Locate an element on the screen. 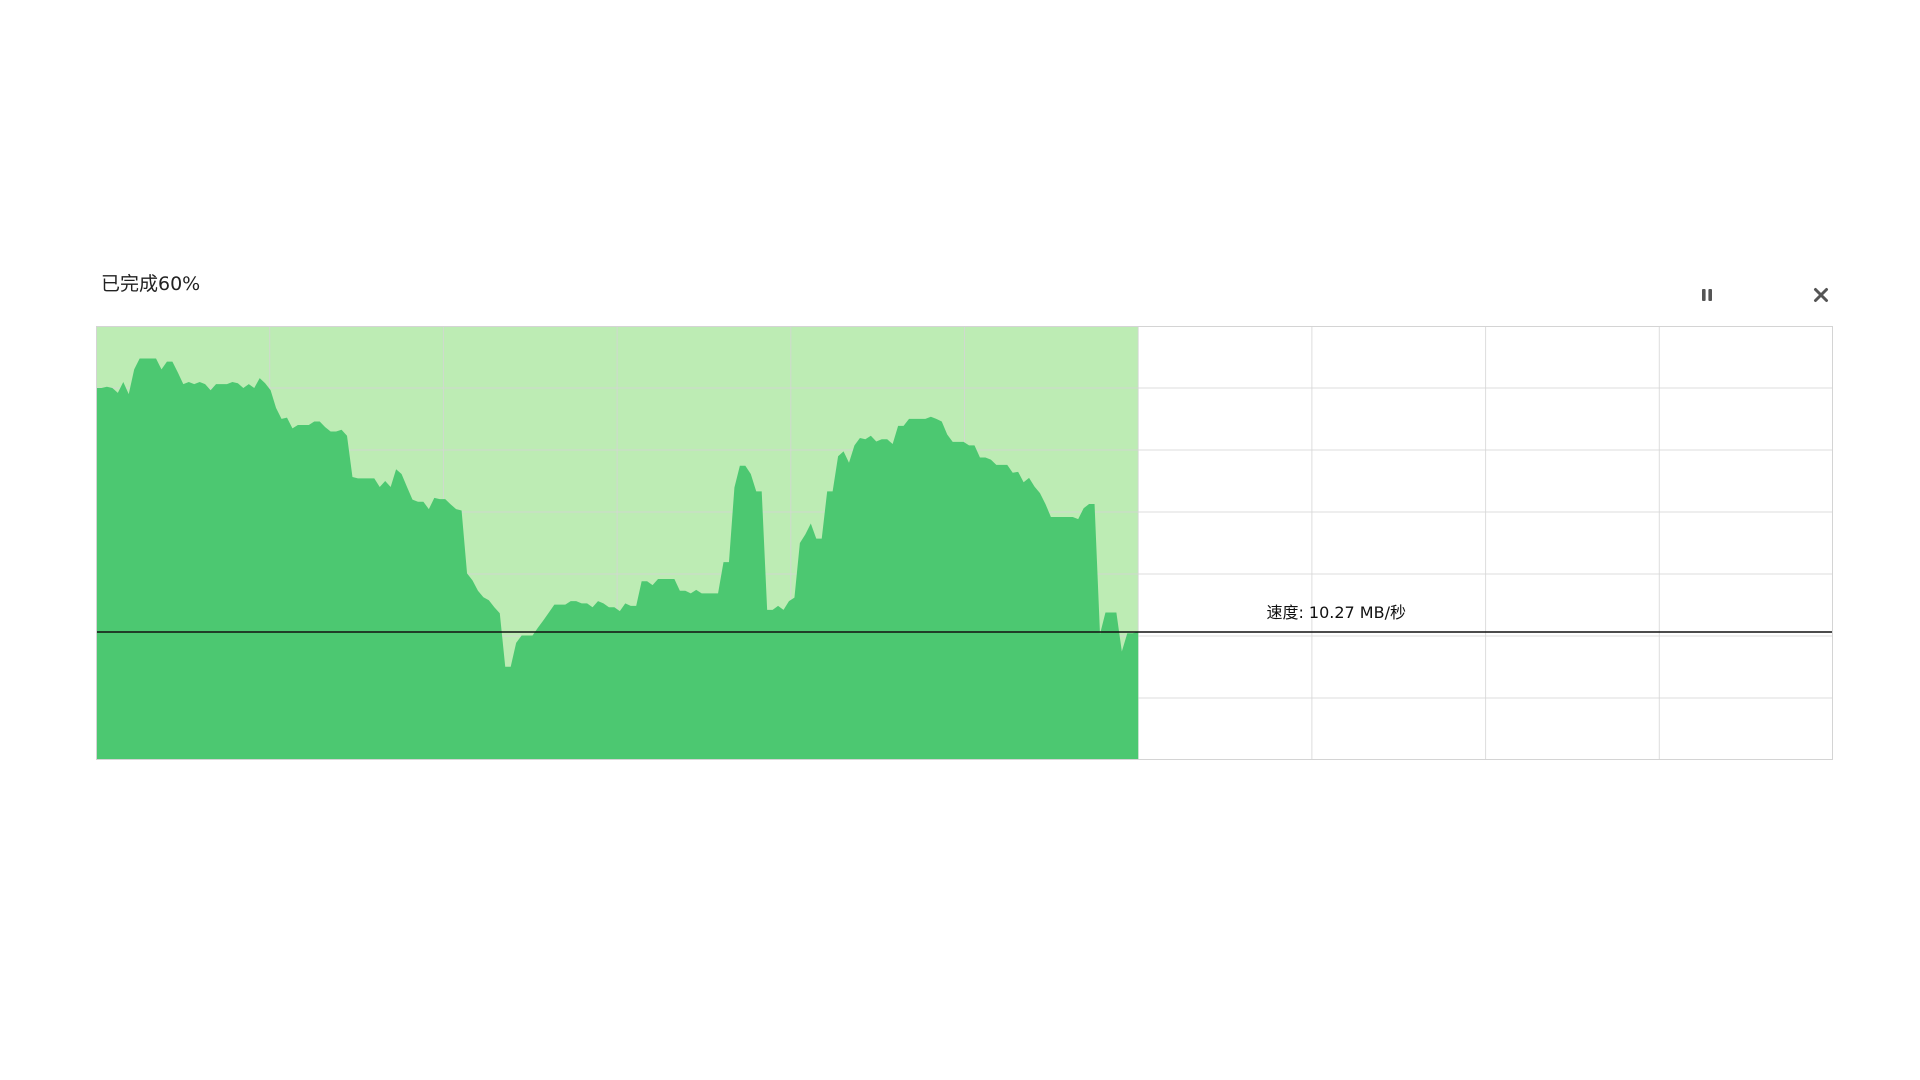 The height and width of the screenshot is (1080, 1920). progress-status-label: 已完成60% is located at coordinates (151, 284).